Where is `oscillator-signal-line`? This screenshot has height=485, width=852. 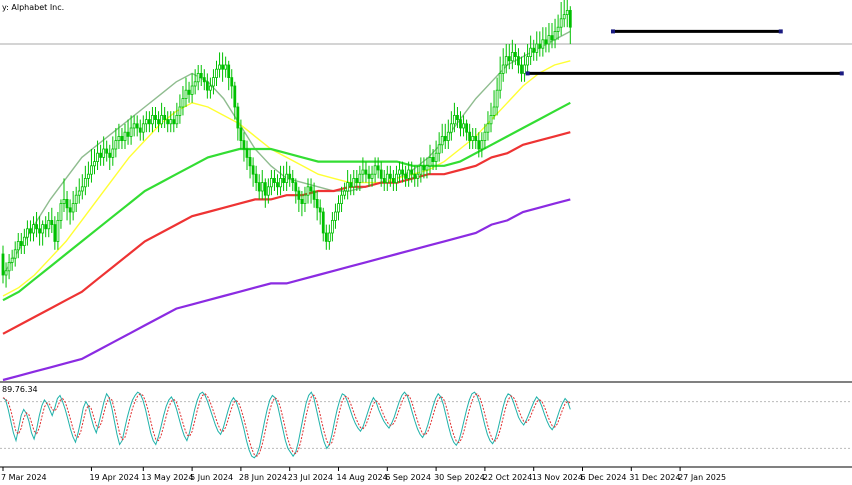 oscillator-signal-line is located at coordinates (286, 425).